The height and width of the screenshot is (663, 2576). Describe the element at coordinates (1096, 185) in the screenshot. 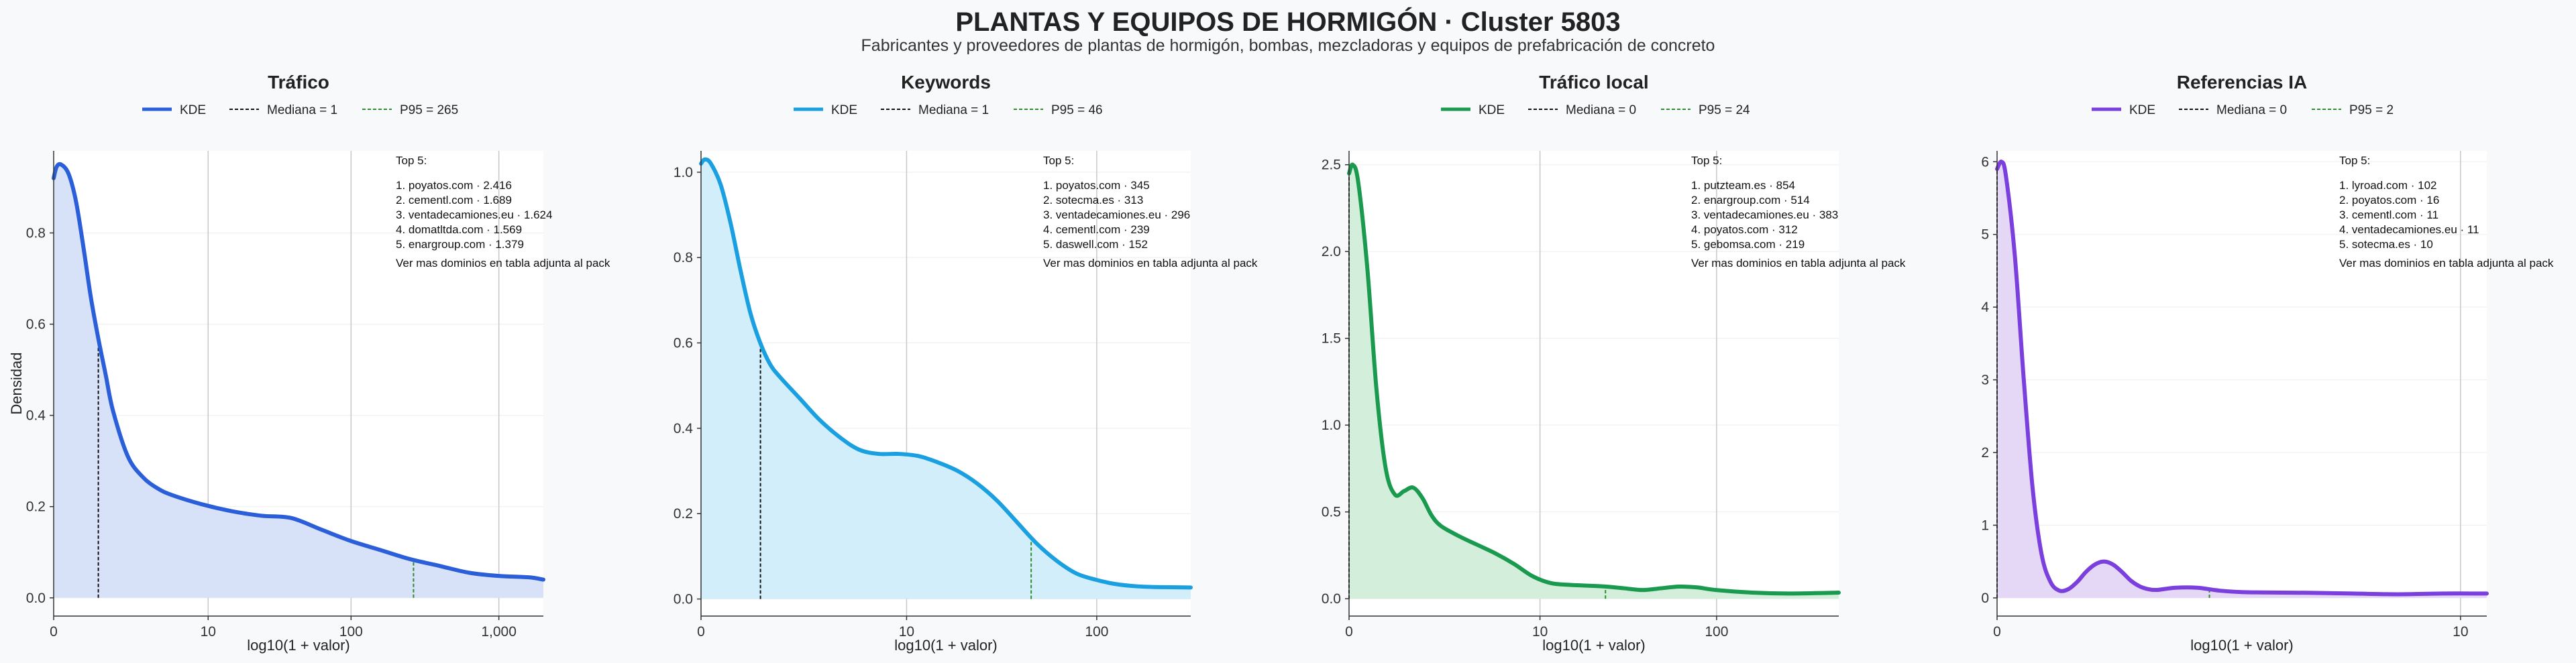

I see `top5-entry: 1. poyatos.com · 345` at that location.